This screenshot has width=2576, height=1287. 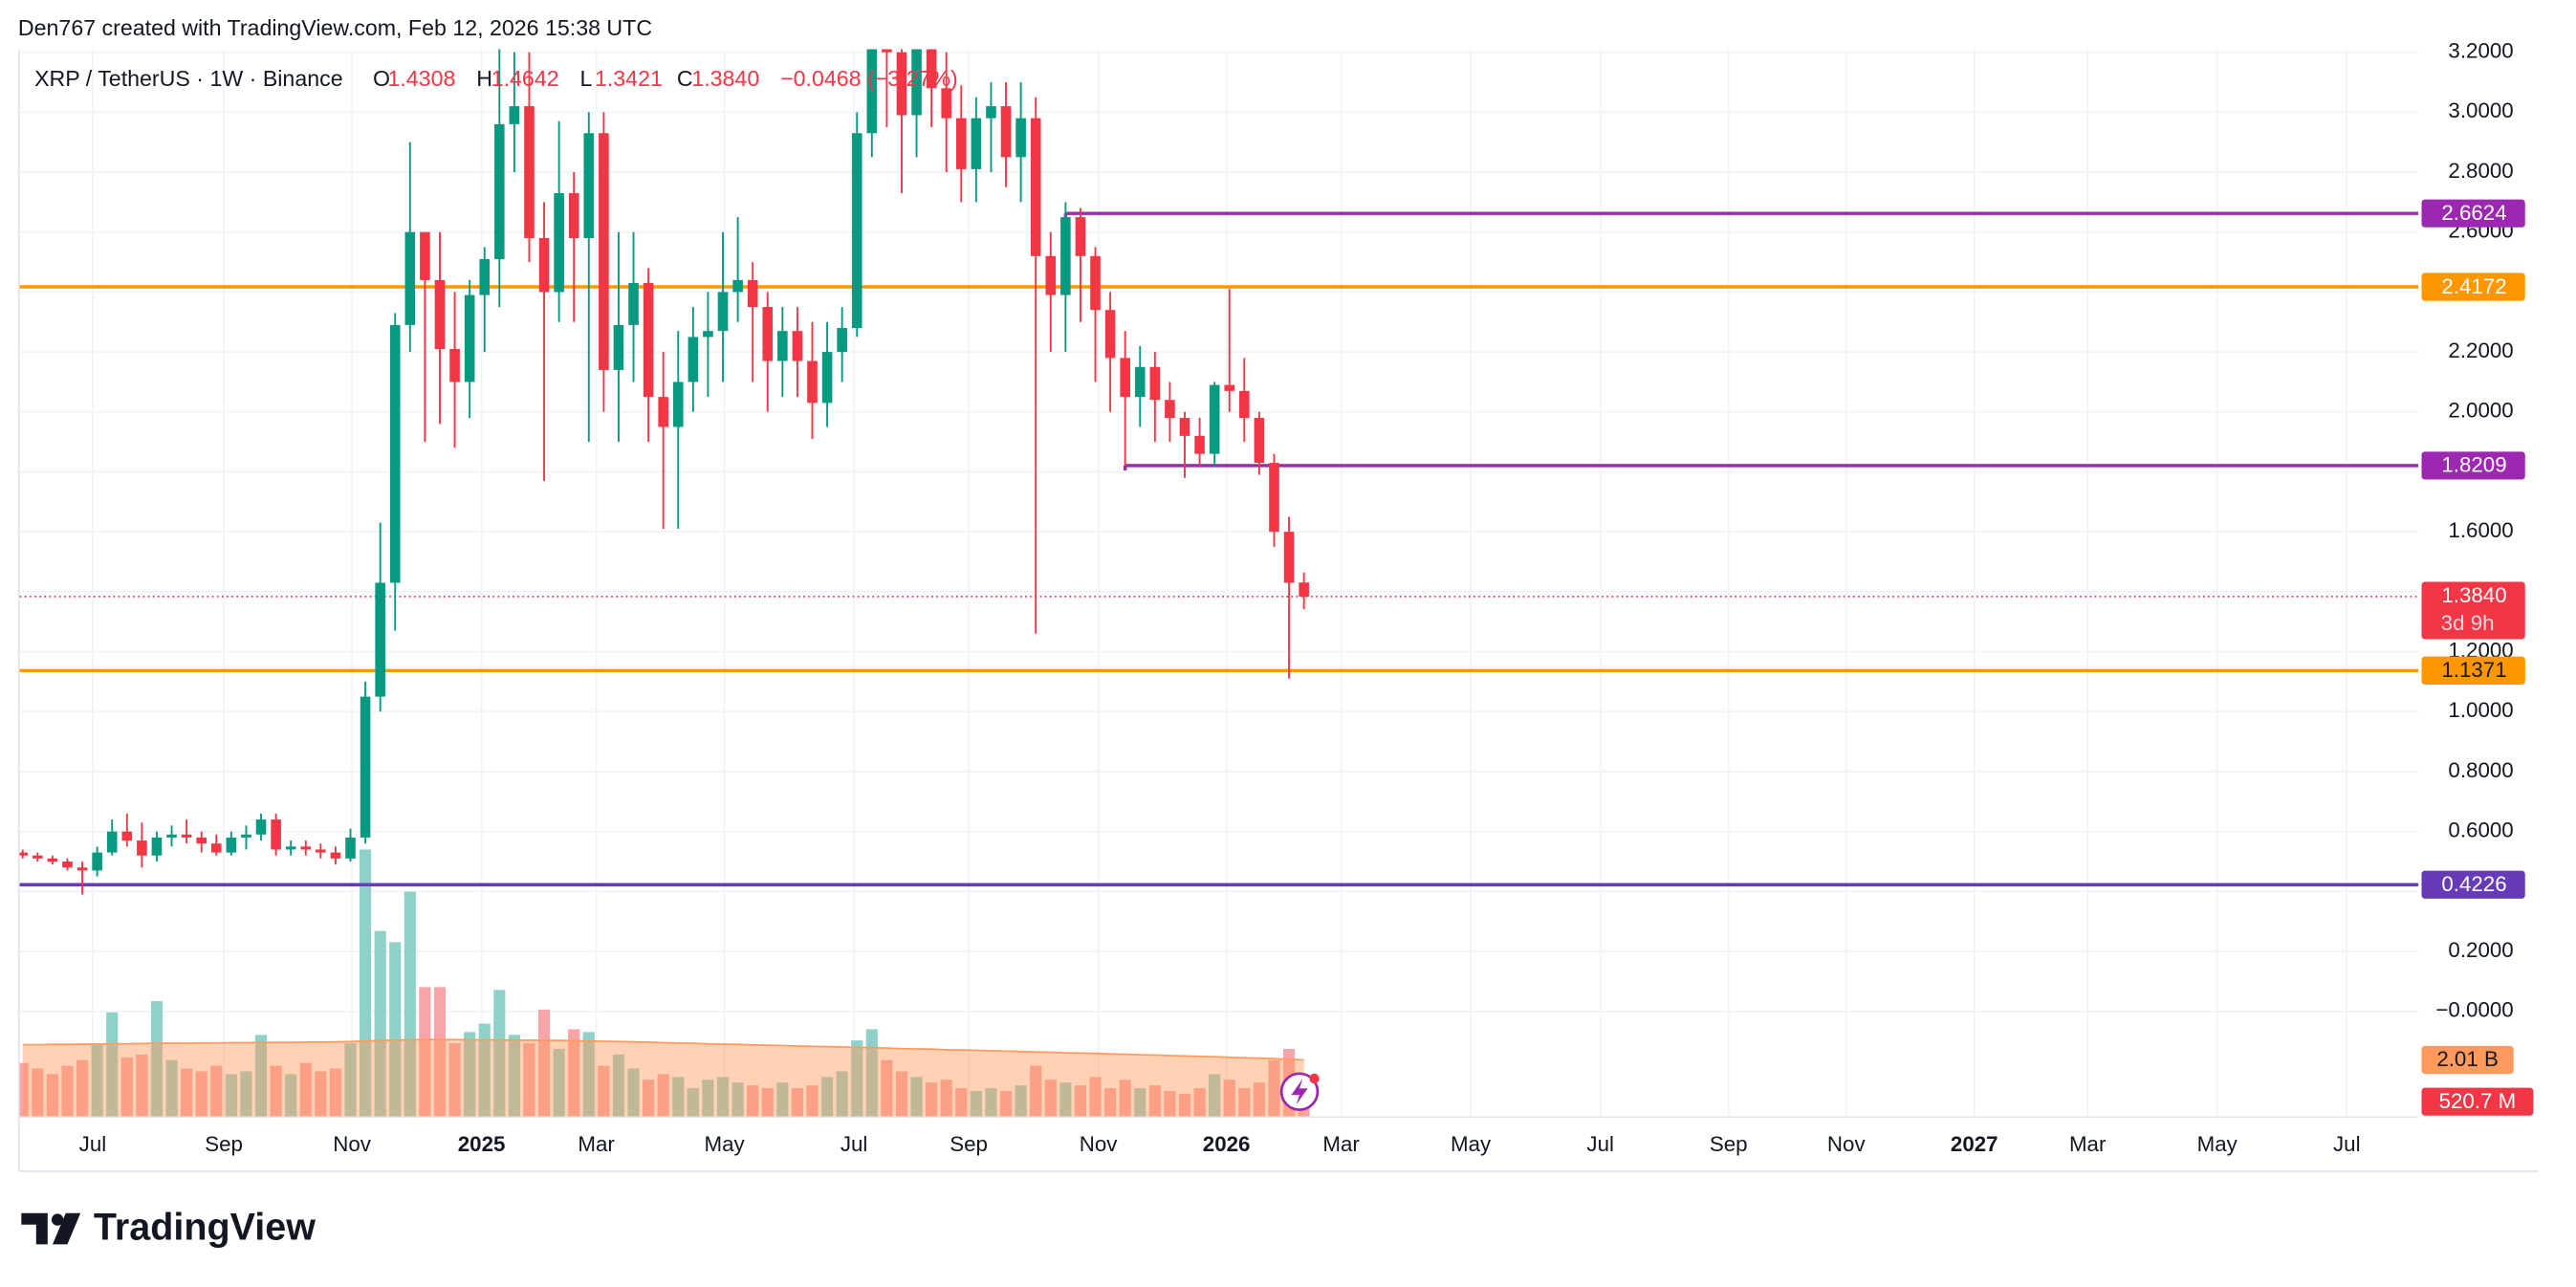 What do you see at coordinates (664, 983) in the screenshot?
I see `volume-pane` at bounding box center [664, 983].